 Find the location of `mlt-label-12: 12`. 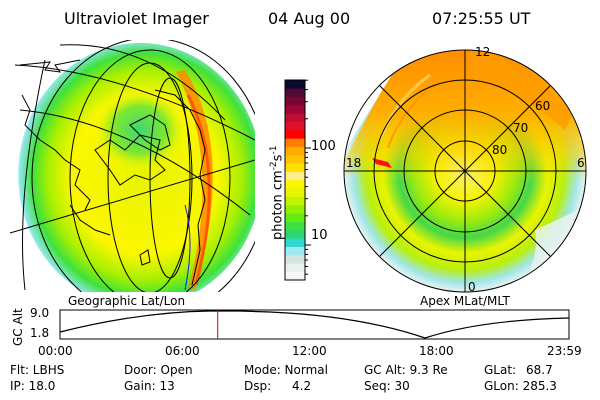

mlt-label-12: 12 is located at coordinates (483, 52).